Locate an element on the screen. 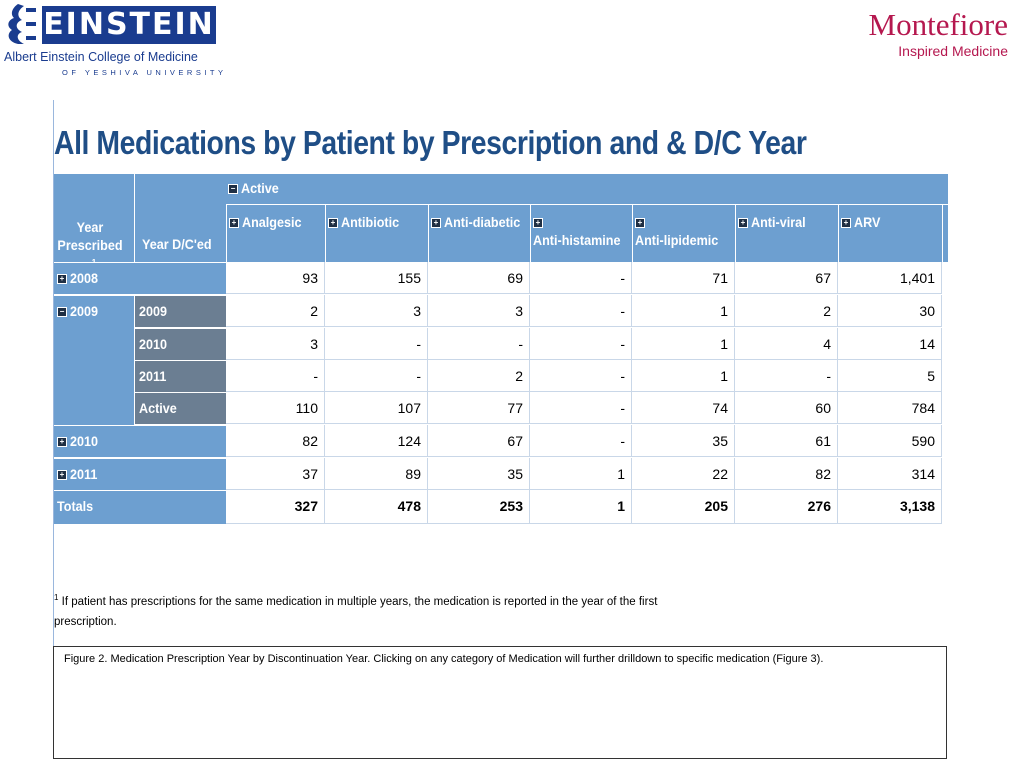  table-cell: 69 is located at coordinates (479, 278).